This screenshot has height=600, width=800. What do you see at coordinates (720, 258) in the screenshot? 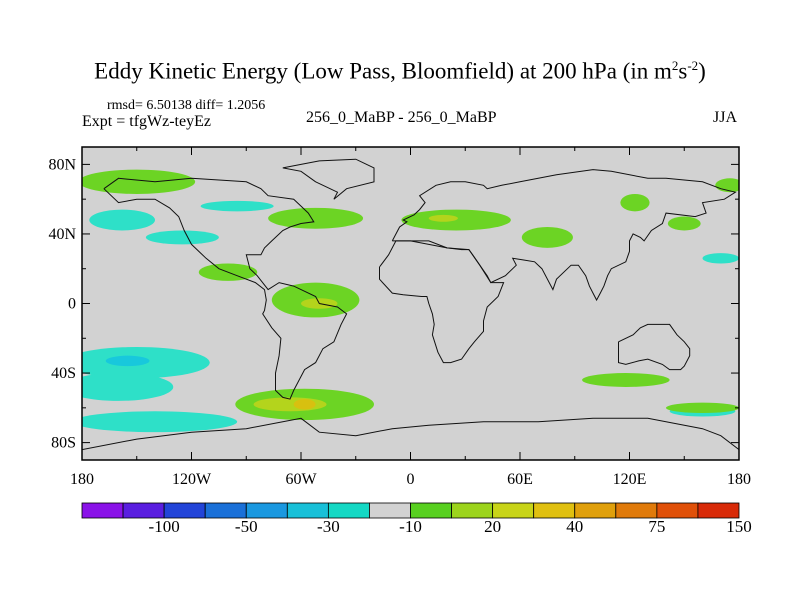
I see `region-8-level--10` at bounding box center [720, 258].